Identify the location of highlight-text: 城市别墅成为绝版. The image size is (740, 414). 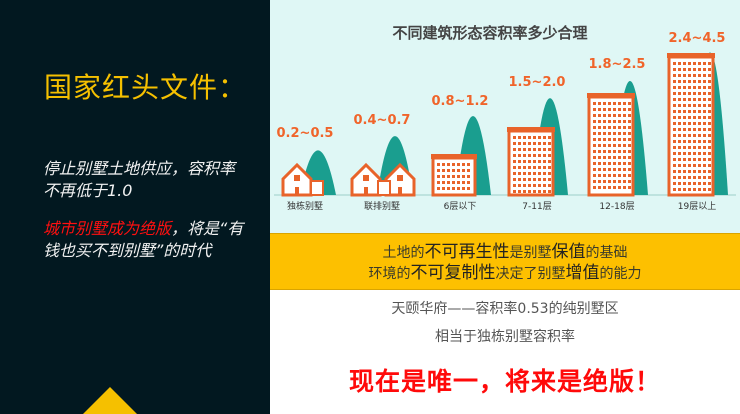
(107, 228).